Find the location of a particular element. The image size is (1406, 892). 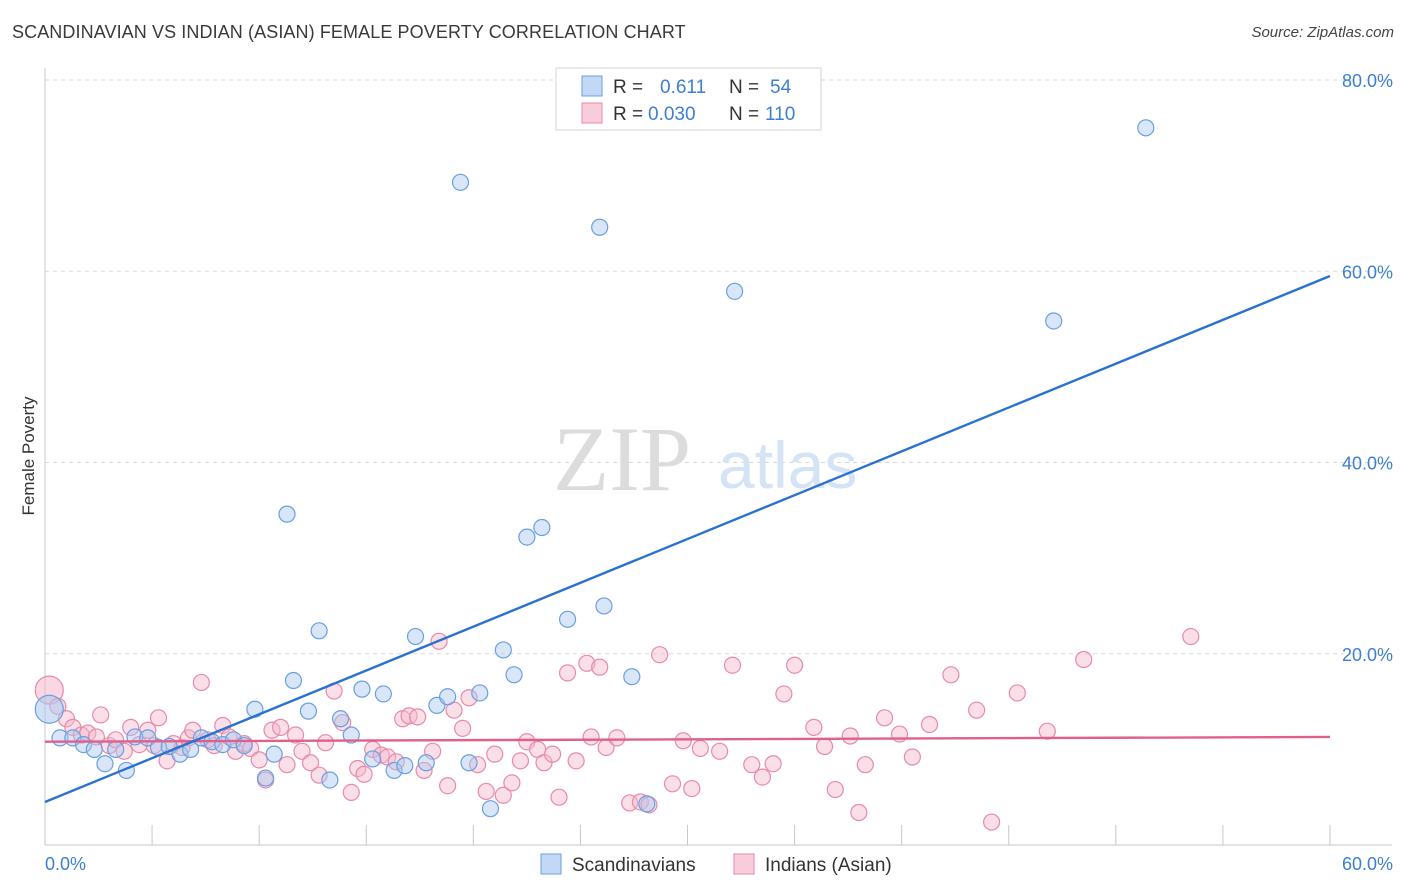

y-tick-label: 40.0% is located at coordinates (1367, 464).